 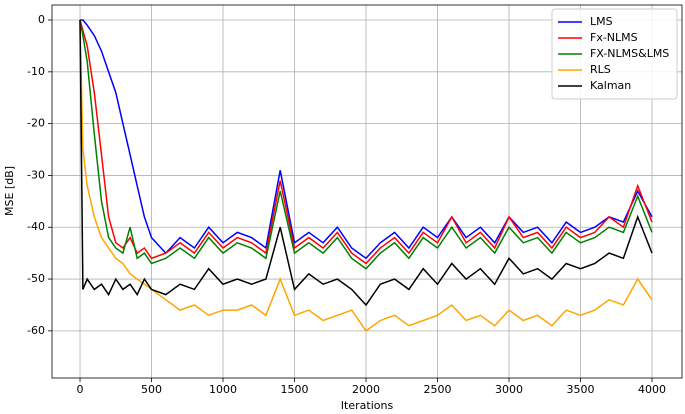 What do you see at coordinates (36, 123) in the screenshot?
I see `y-tick-label: -20` at bounding box center [36, 123].